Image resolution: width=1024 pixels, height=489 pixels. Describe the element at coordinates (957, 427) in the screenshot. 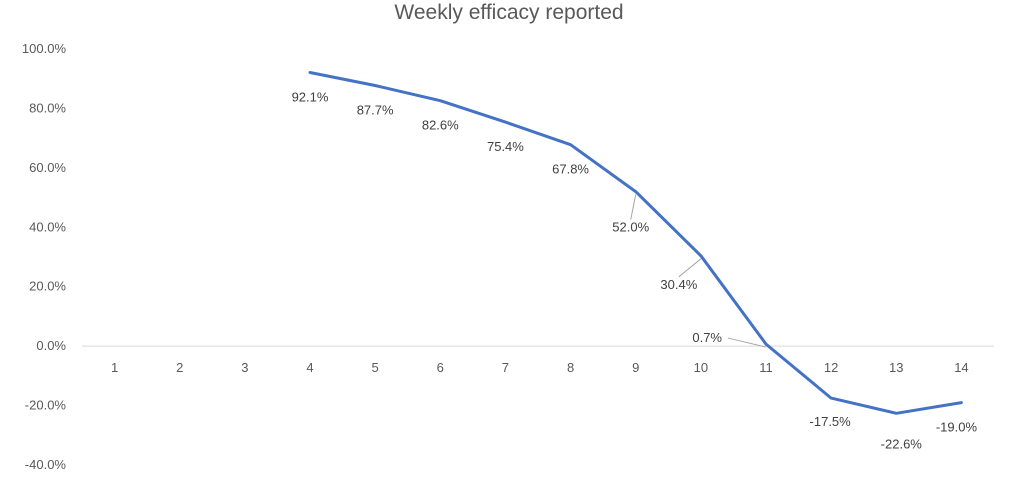

I see `data-label: -19.0%` at that location.